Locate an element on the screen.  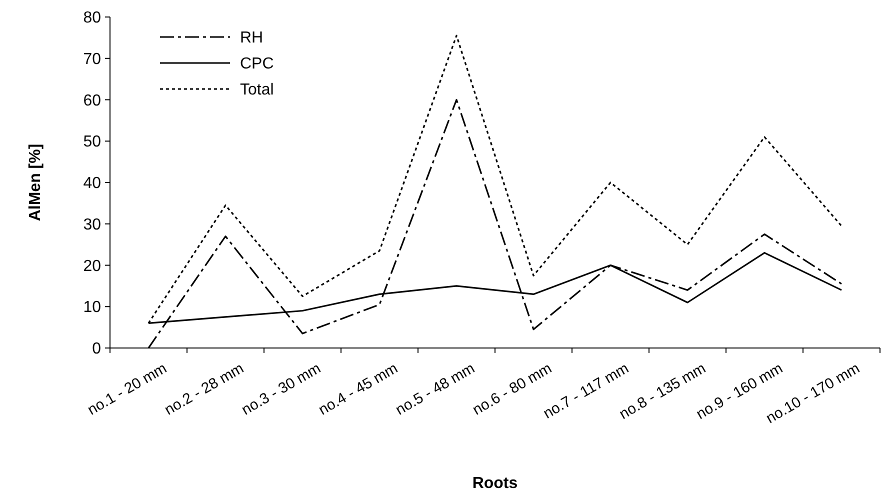
y-tick-label: 10 is located at coordinates (92, 307).